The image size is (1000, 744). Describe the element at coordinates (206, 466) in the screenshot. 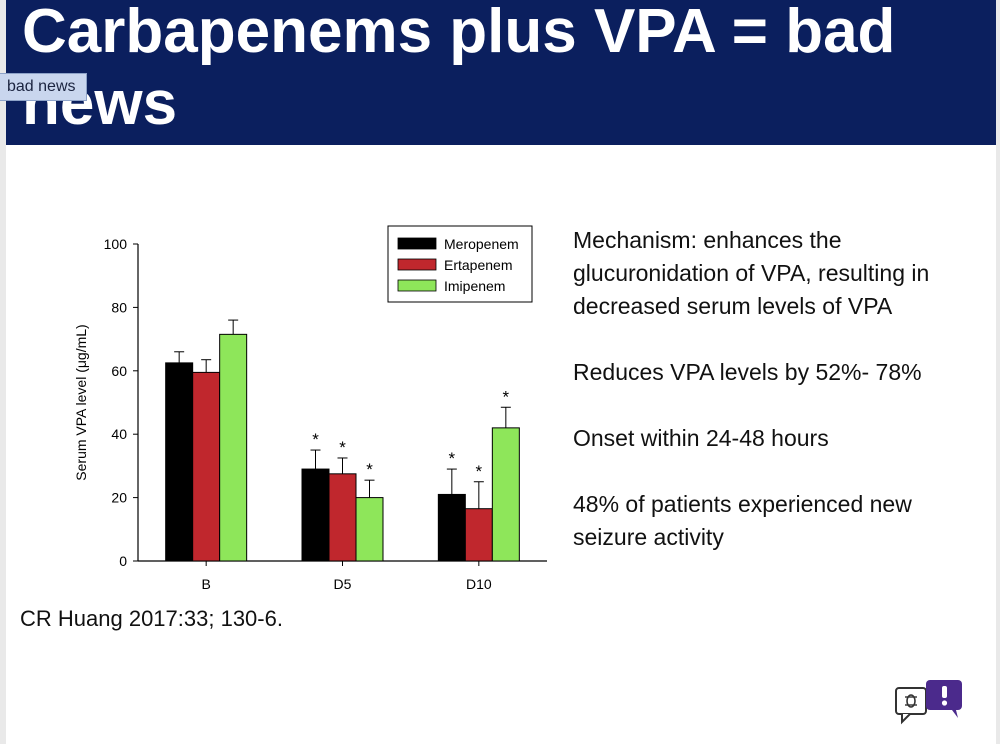

I see `bar-ertapenem-b` at that location.